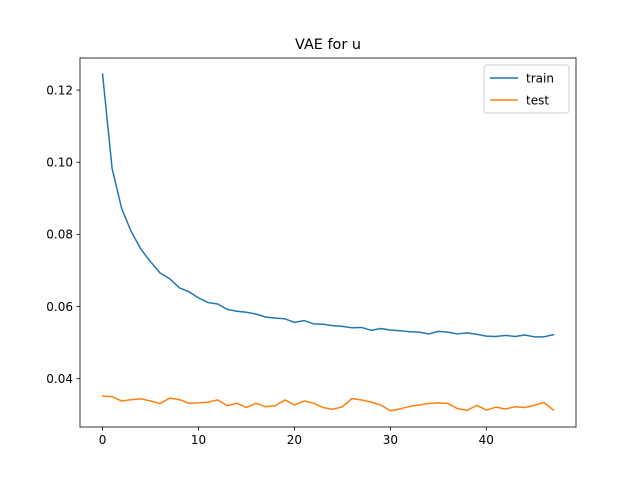 This screenshot has width=640, height=480. Describe the element at coordinates (59, 163) in the screenshot. I see `y-tick-label: 0.10` at that location.